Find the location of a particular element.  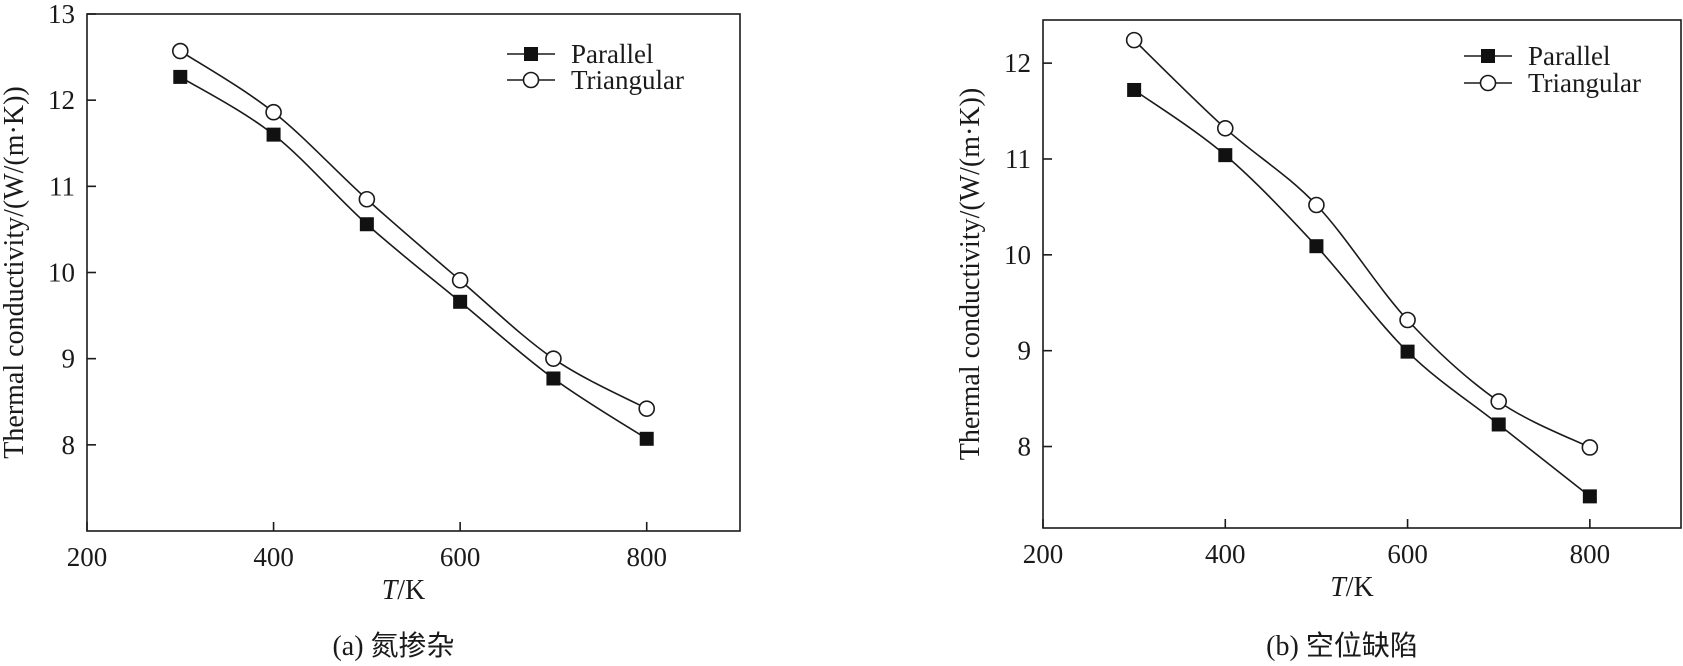

y-tick-label: 13 is located at coordinates (61, 14).